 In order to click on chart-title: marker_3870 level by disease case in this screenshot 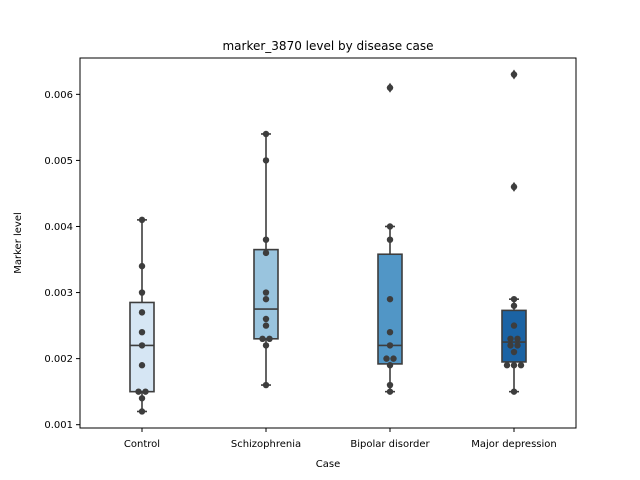, I will do `click(327, 46)`.